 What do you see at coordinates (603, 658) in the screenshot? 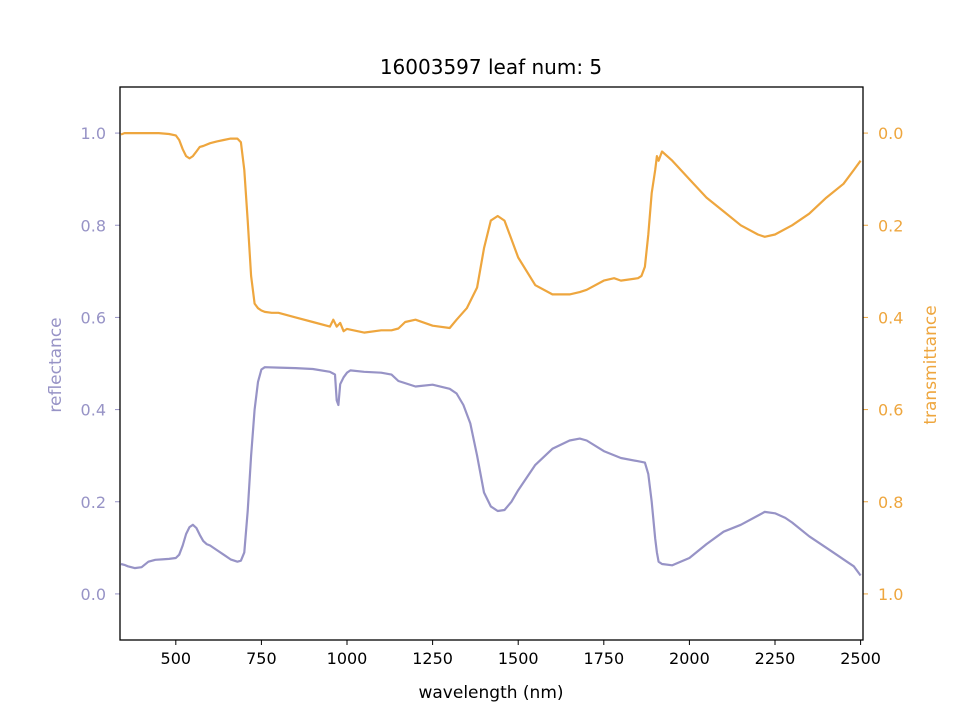
I see `x-tick-label: 1750` at bounding box center [603, 658].